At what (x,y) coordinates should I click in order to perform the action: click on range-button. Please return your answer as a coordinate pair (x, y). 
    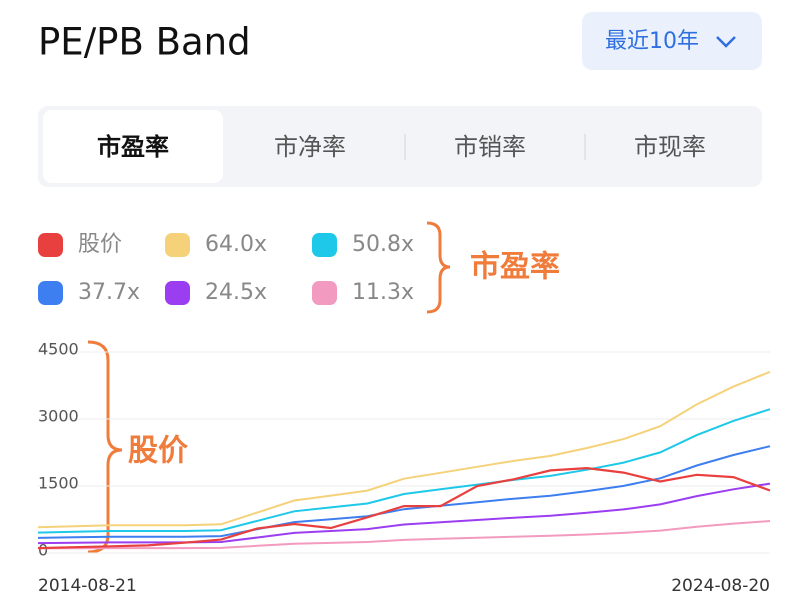
    Looking at the image, I should click on (672, 41).